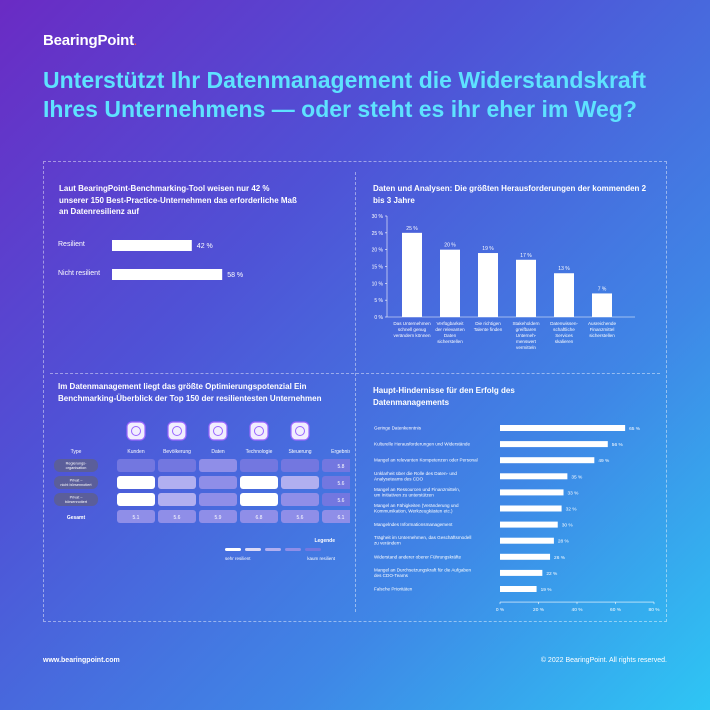 The height and width of the screenshot is (710, 710). What do you see at coordinates (321, 558) in the screenshot?
I see `legend-high-label: kaum resilient` at bounding box center [321, 558].